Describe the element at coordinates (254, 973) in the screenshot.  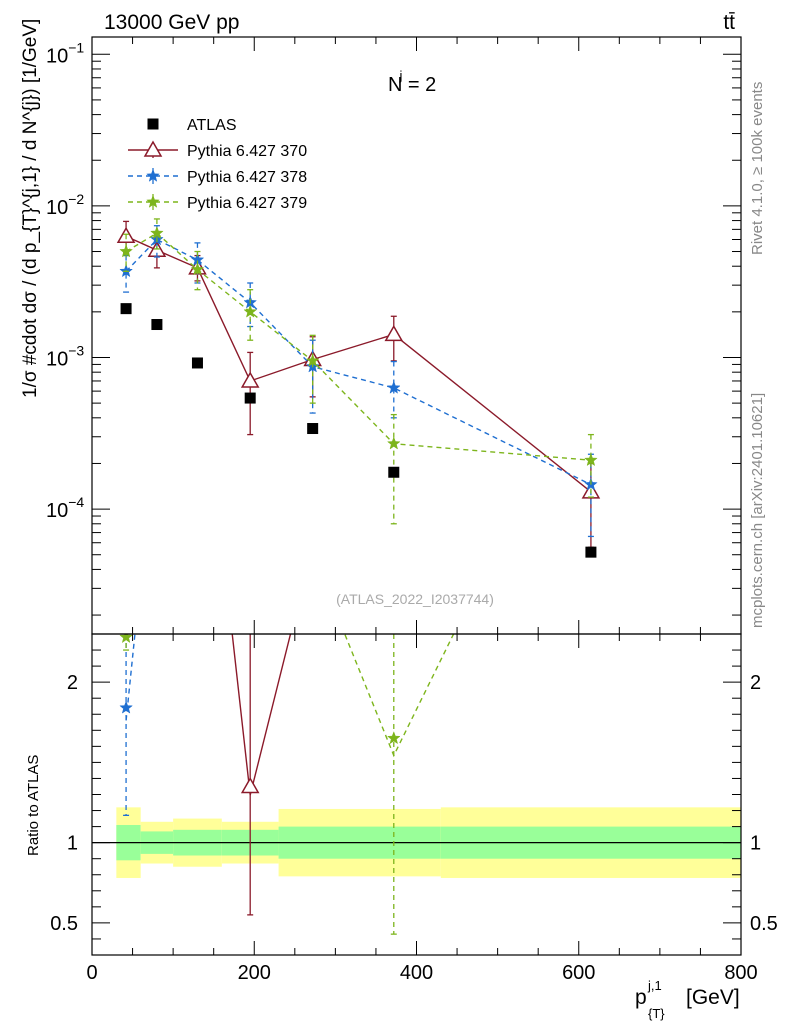
I see `x-tick-label-200: 200` at that location.